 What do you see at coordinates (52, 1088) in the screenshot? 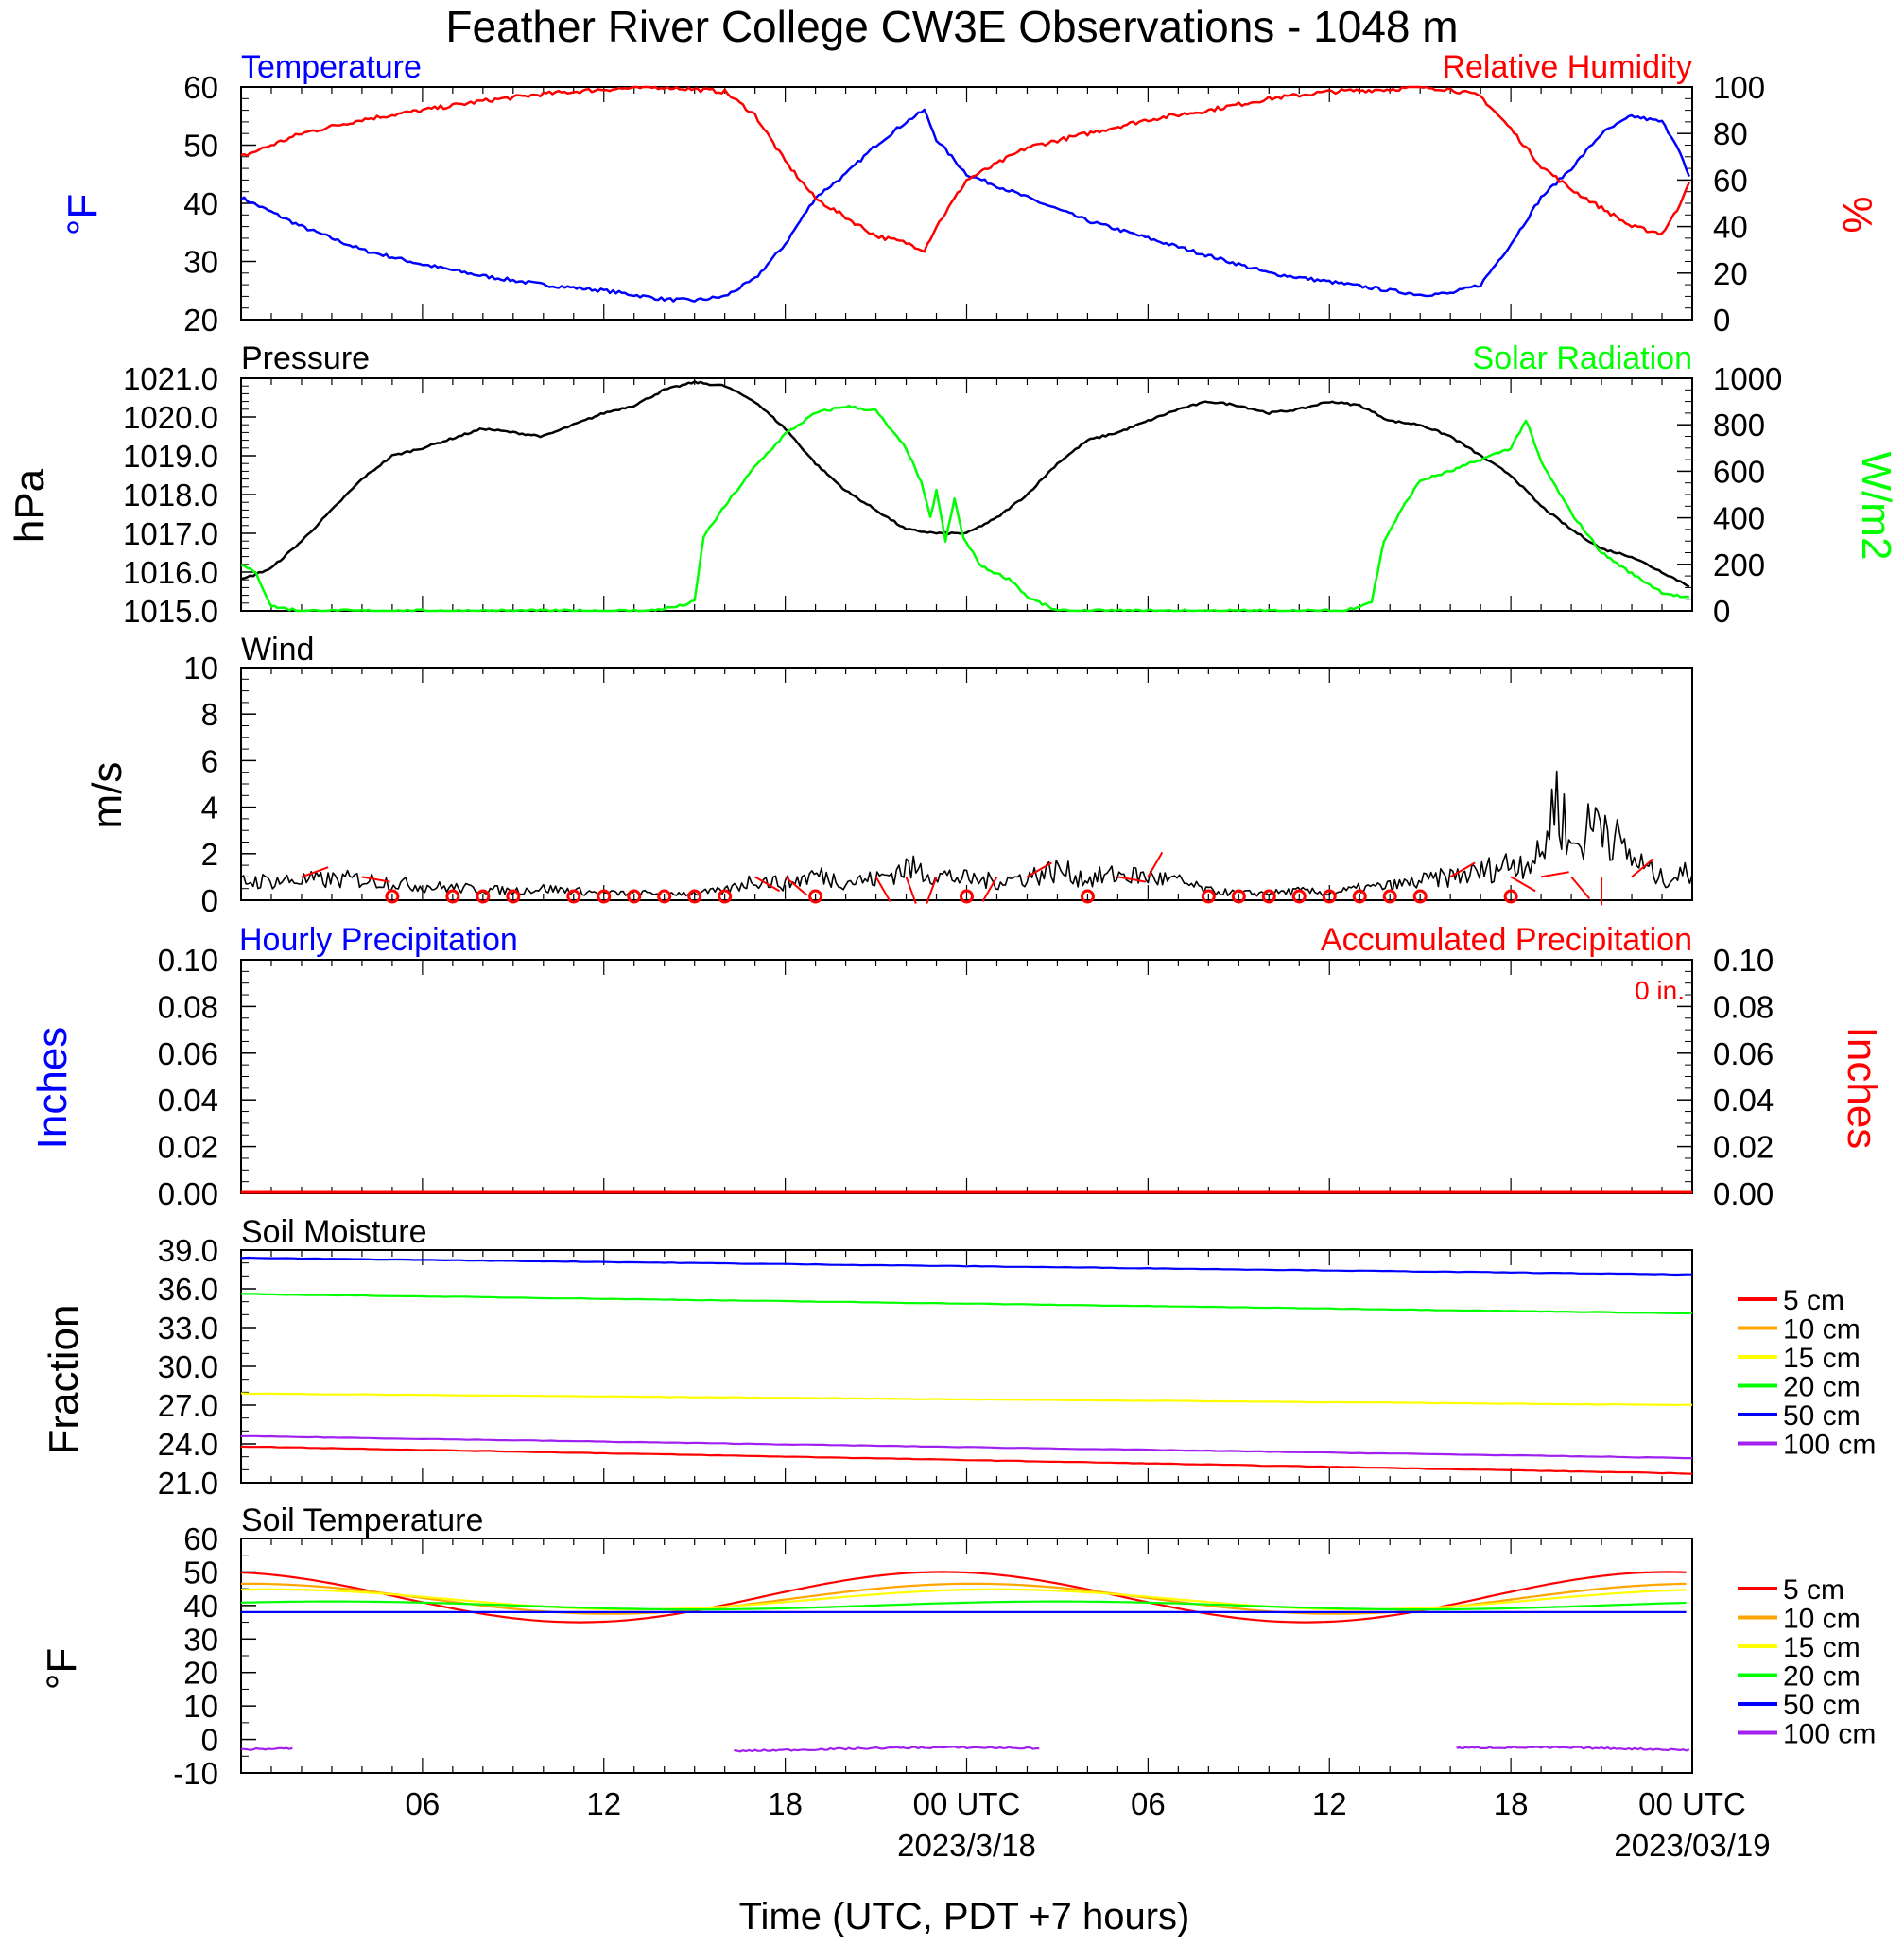
I see `left-axis-unit: Inches` at bounding box center [52, 1088].